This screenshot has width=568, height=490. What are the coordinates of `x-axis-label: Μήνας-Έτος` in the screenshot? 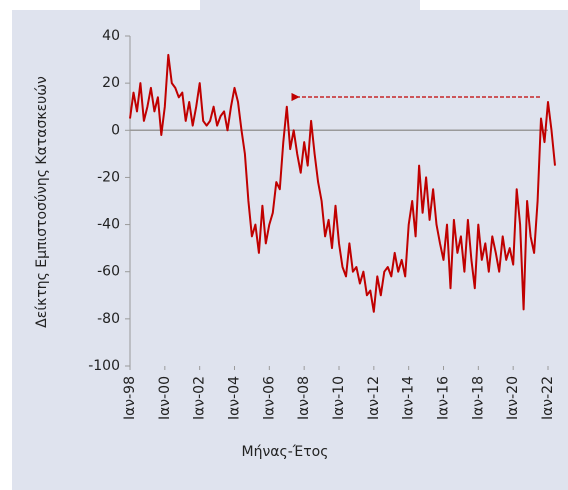 It's located at (285, 452).